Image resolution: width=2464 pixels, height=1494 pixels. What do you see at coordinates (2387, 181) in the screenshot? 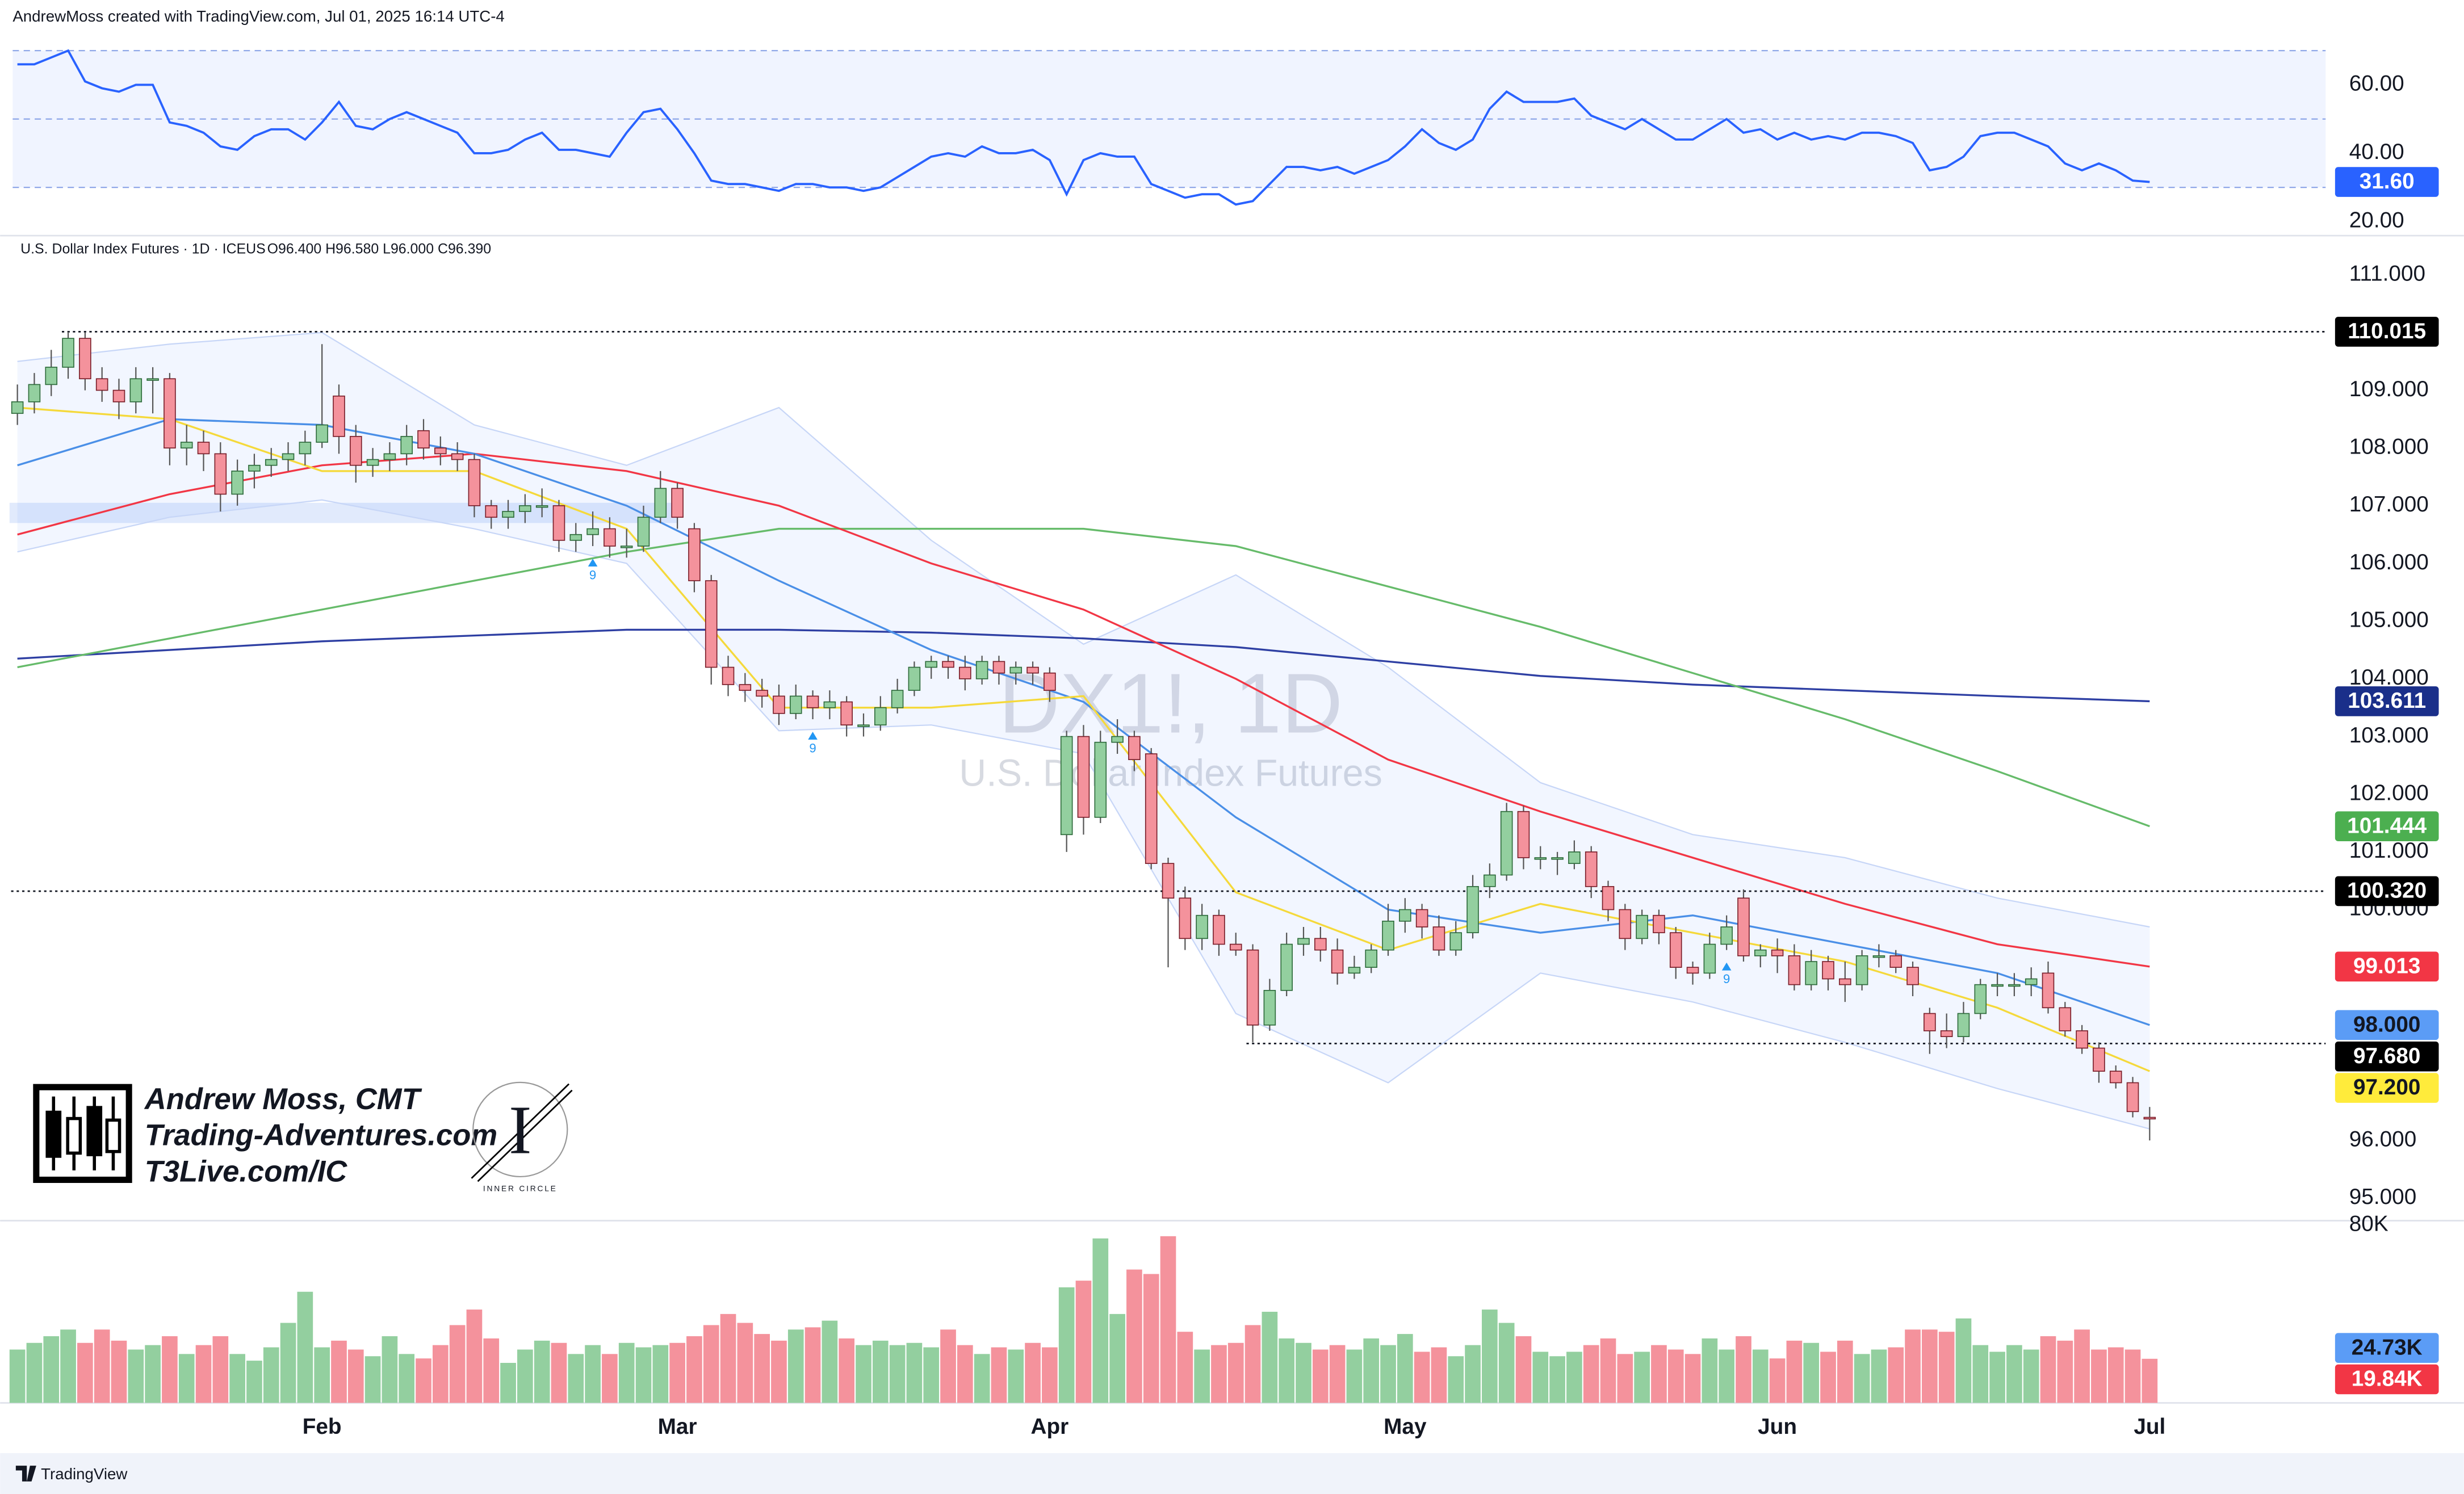
I see `price-flag-label: 31.60` at bounding box center [2387, 181].